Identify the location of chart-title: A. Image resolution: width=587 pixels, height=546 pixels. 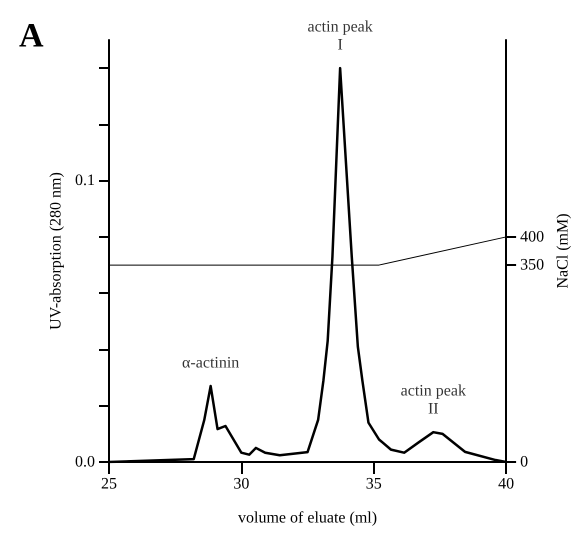
(31, 36).